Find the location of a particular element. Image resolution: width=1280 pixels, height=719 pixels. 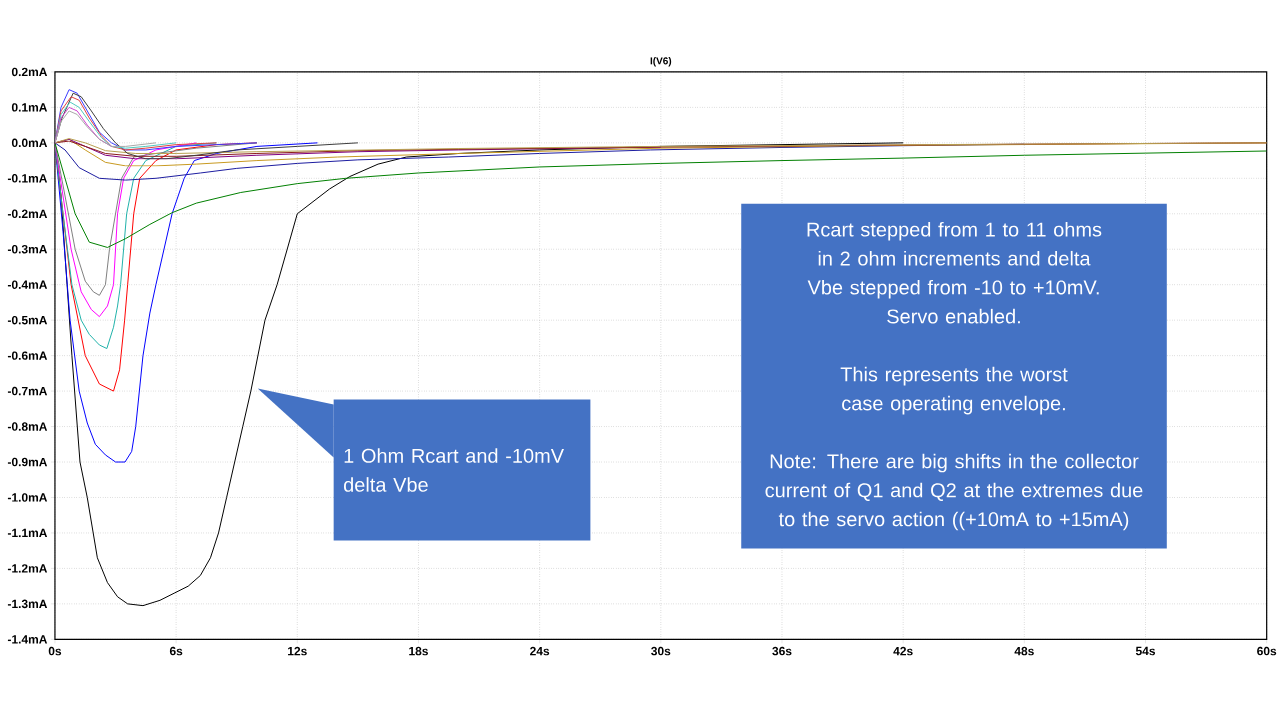

chart-title: I(V6) is located at coordinates (661, 61).